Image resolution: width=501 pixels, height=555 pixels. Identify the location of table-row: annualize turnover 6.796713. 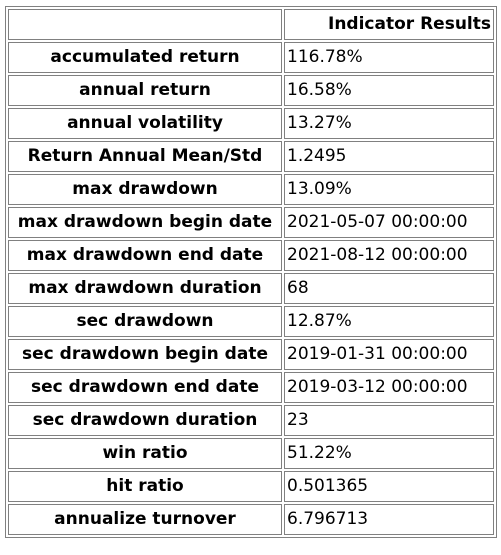
(251, 519).